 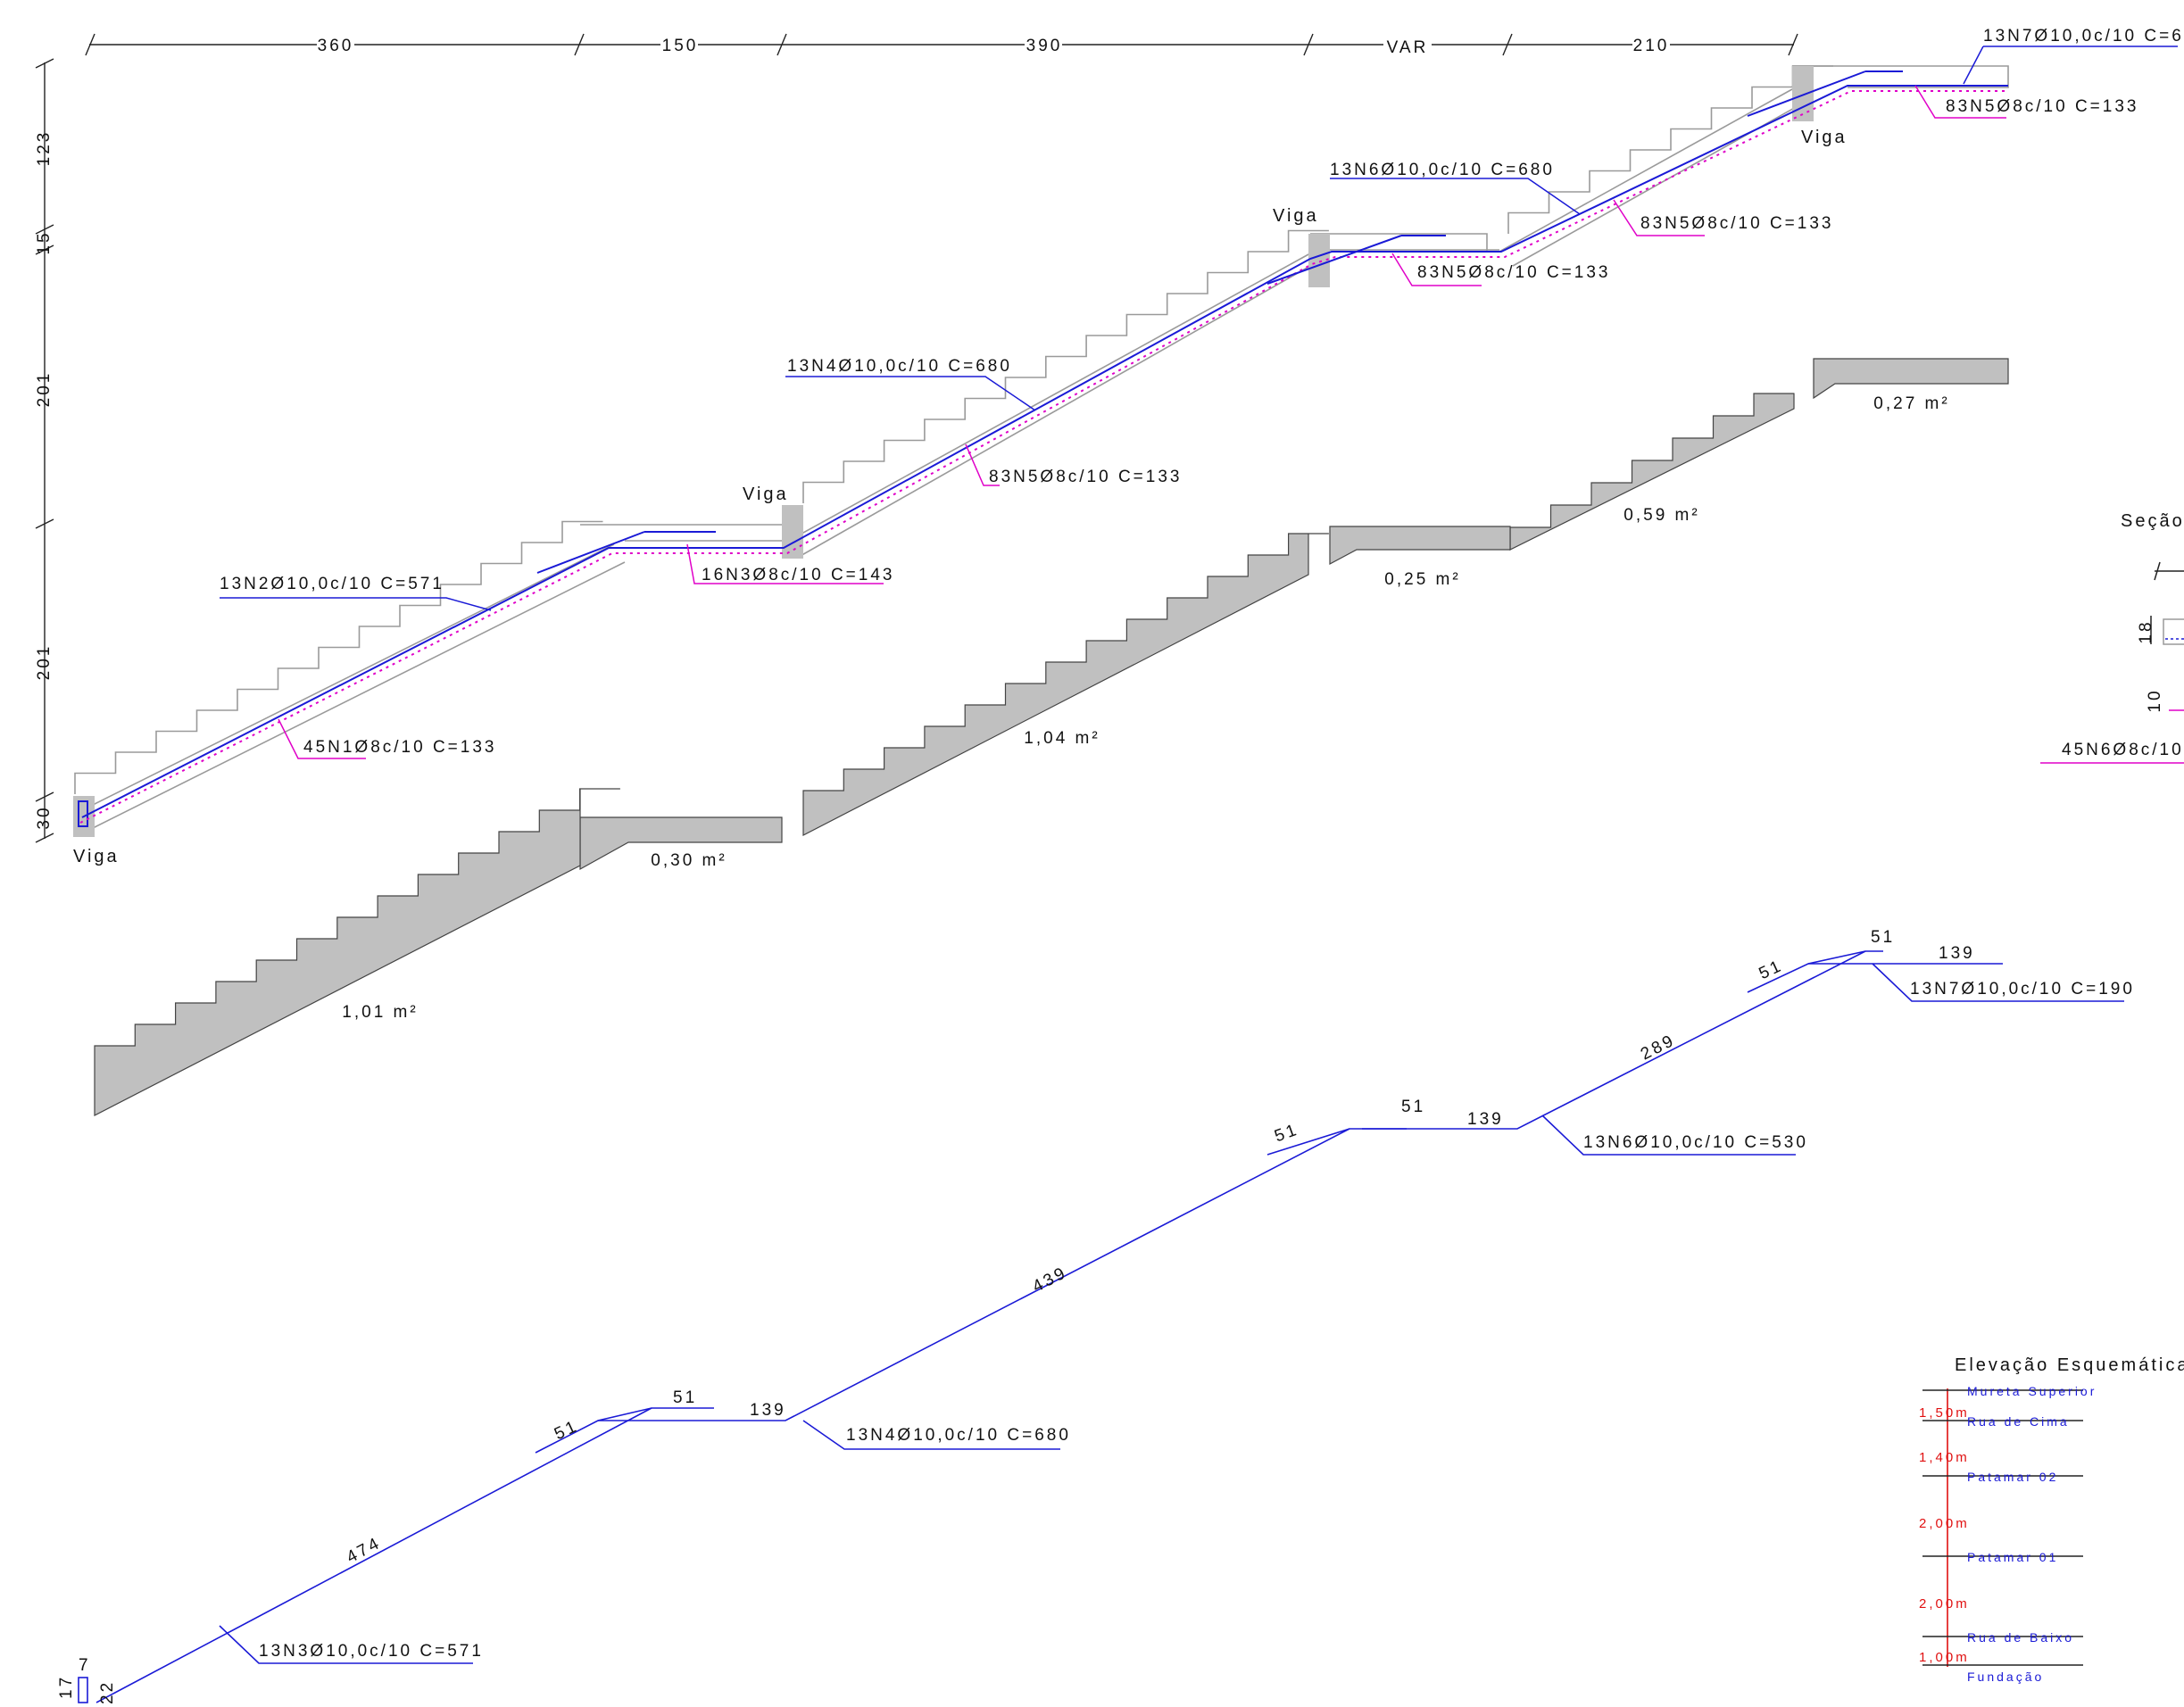 I want to click on n7-seg-139: 139, so click(x=1957, y=953).